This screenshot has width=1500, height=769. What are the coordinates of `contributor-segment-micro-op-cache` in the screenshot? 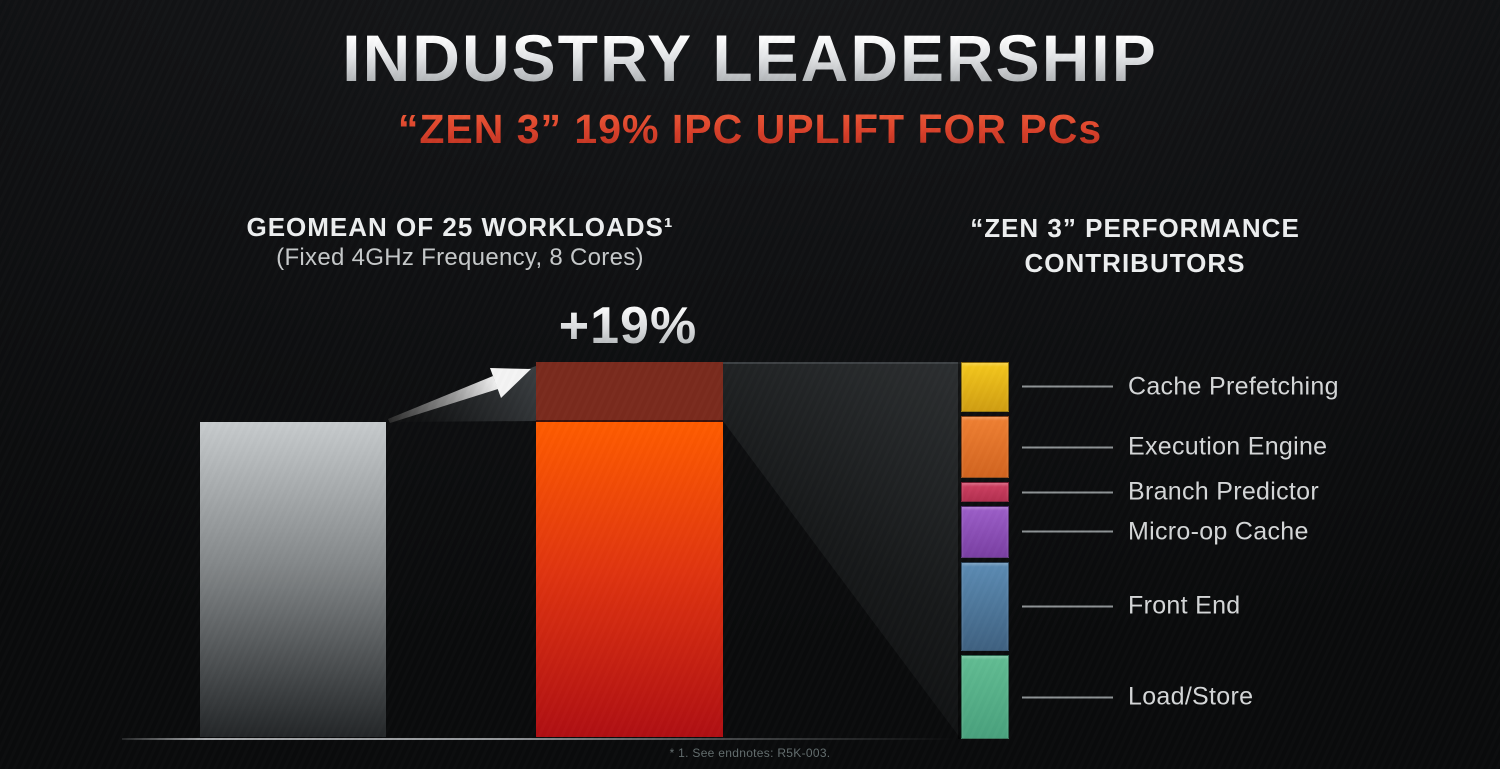 It's located at (985, 532).